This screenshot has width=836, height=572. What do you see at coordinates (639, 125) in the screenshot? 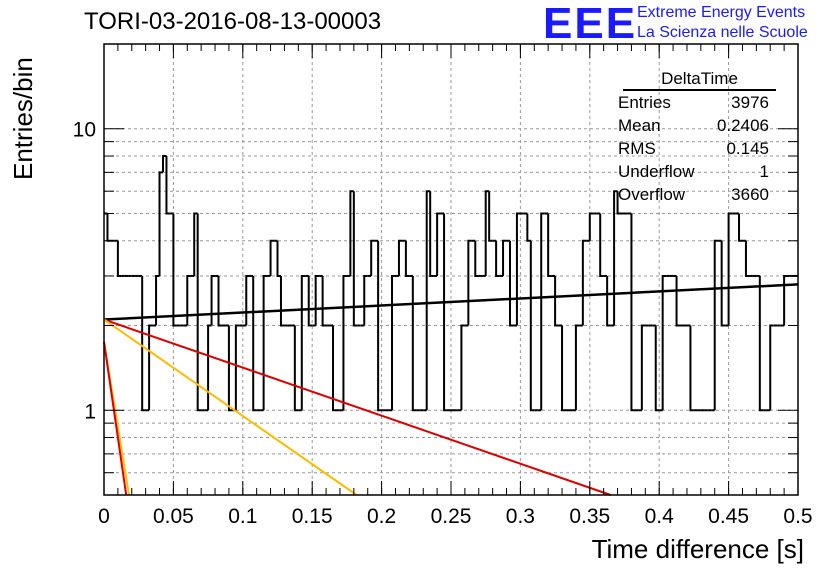
I see `stats-label: Mean` at bounding box center [639, 125].